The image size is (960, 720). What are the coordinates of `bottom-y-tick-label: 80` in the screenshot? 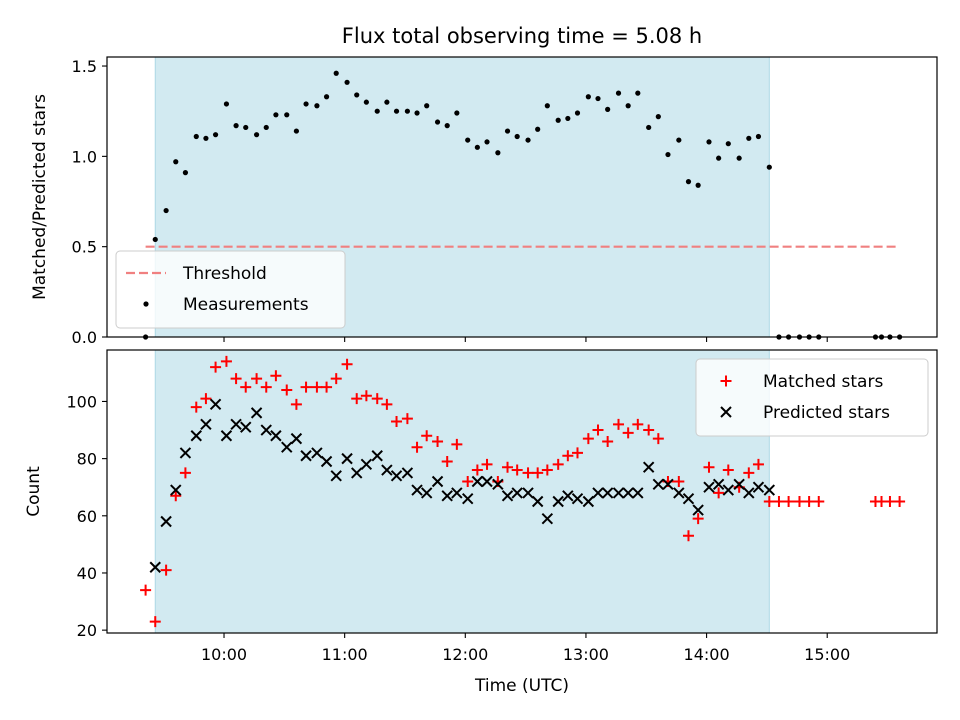 It's located at (87, 459).